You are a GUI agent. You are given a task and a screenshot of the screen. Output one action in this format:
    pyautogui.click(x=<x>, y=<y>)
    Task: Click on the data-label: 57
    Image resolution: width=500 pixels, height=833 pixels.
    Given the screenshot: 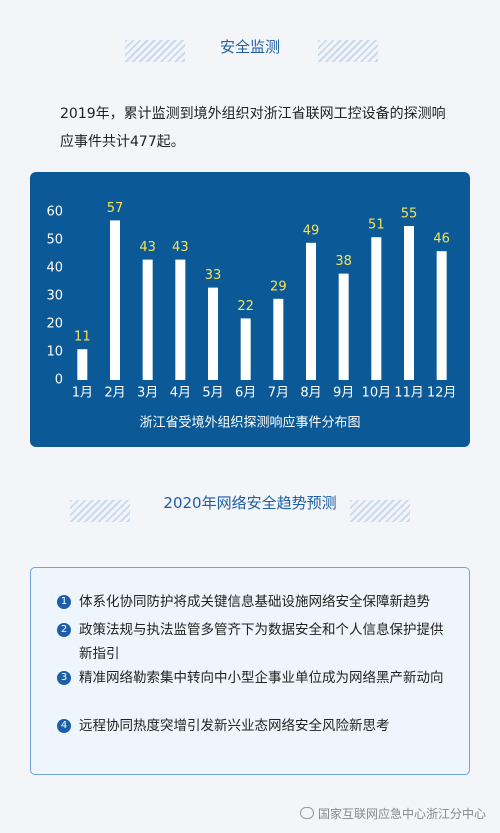 What is the action you would take?
    pyautogui.click(x=115, y=208)
    